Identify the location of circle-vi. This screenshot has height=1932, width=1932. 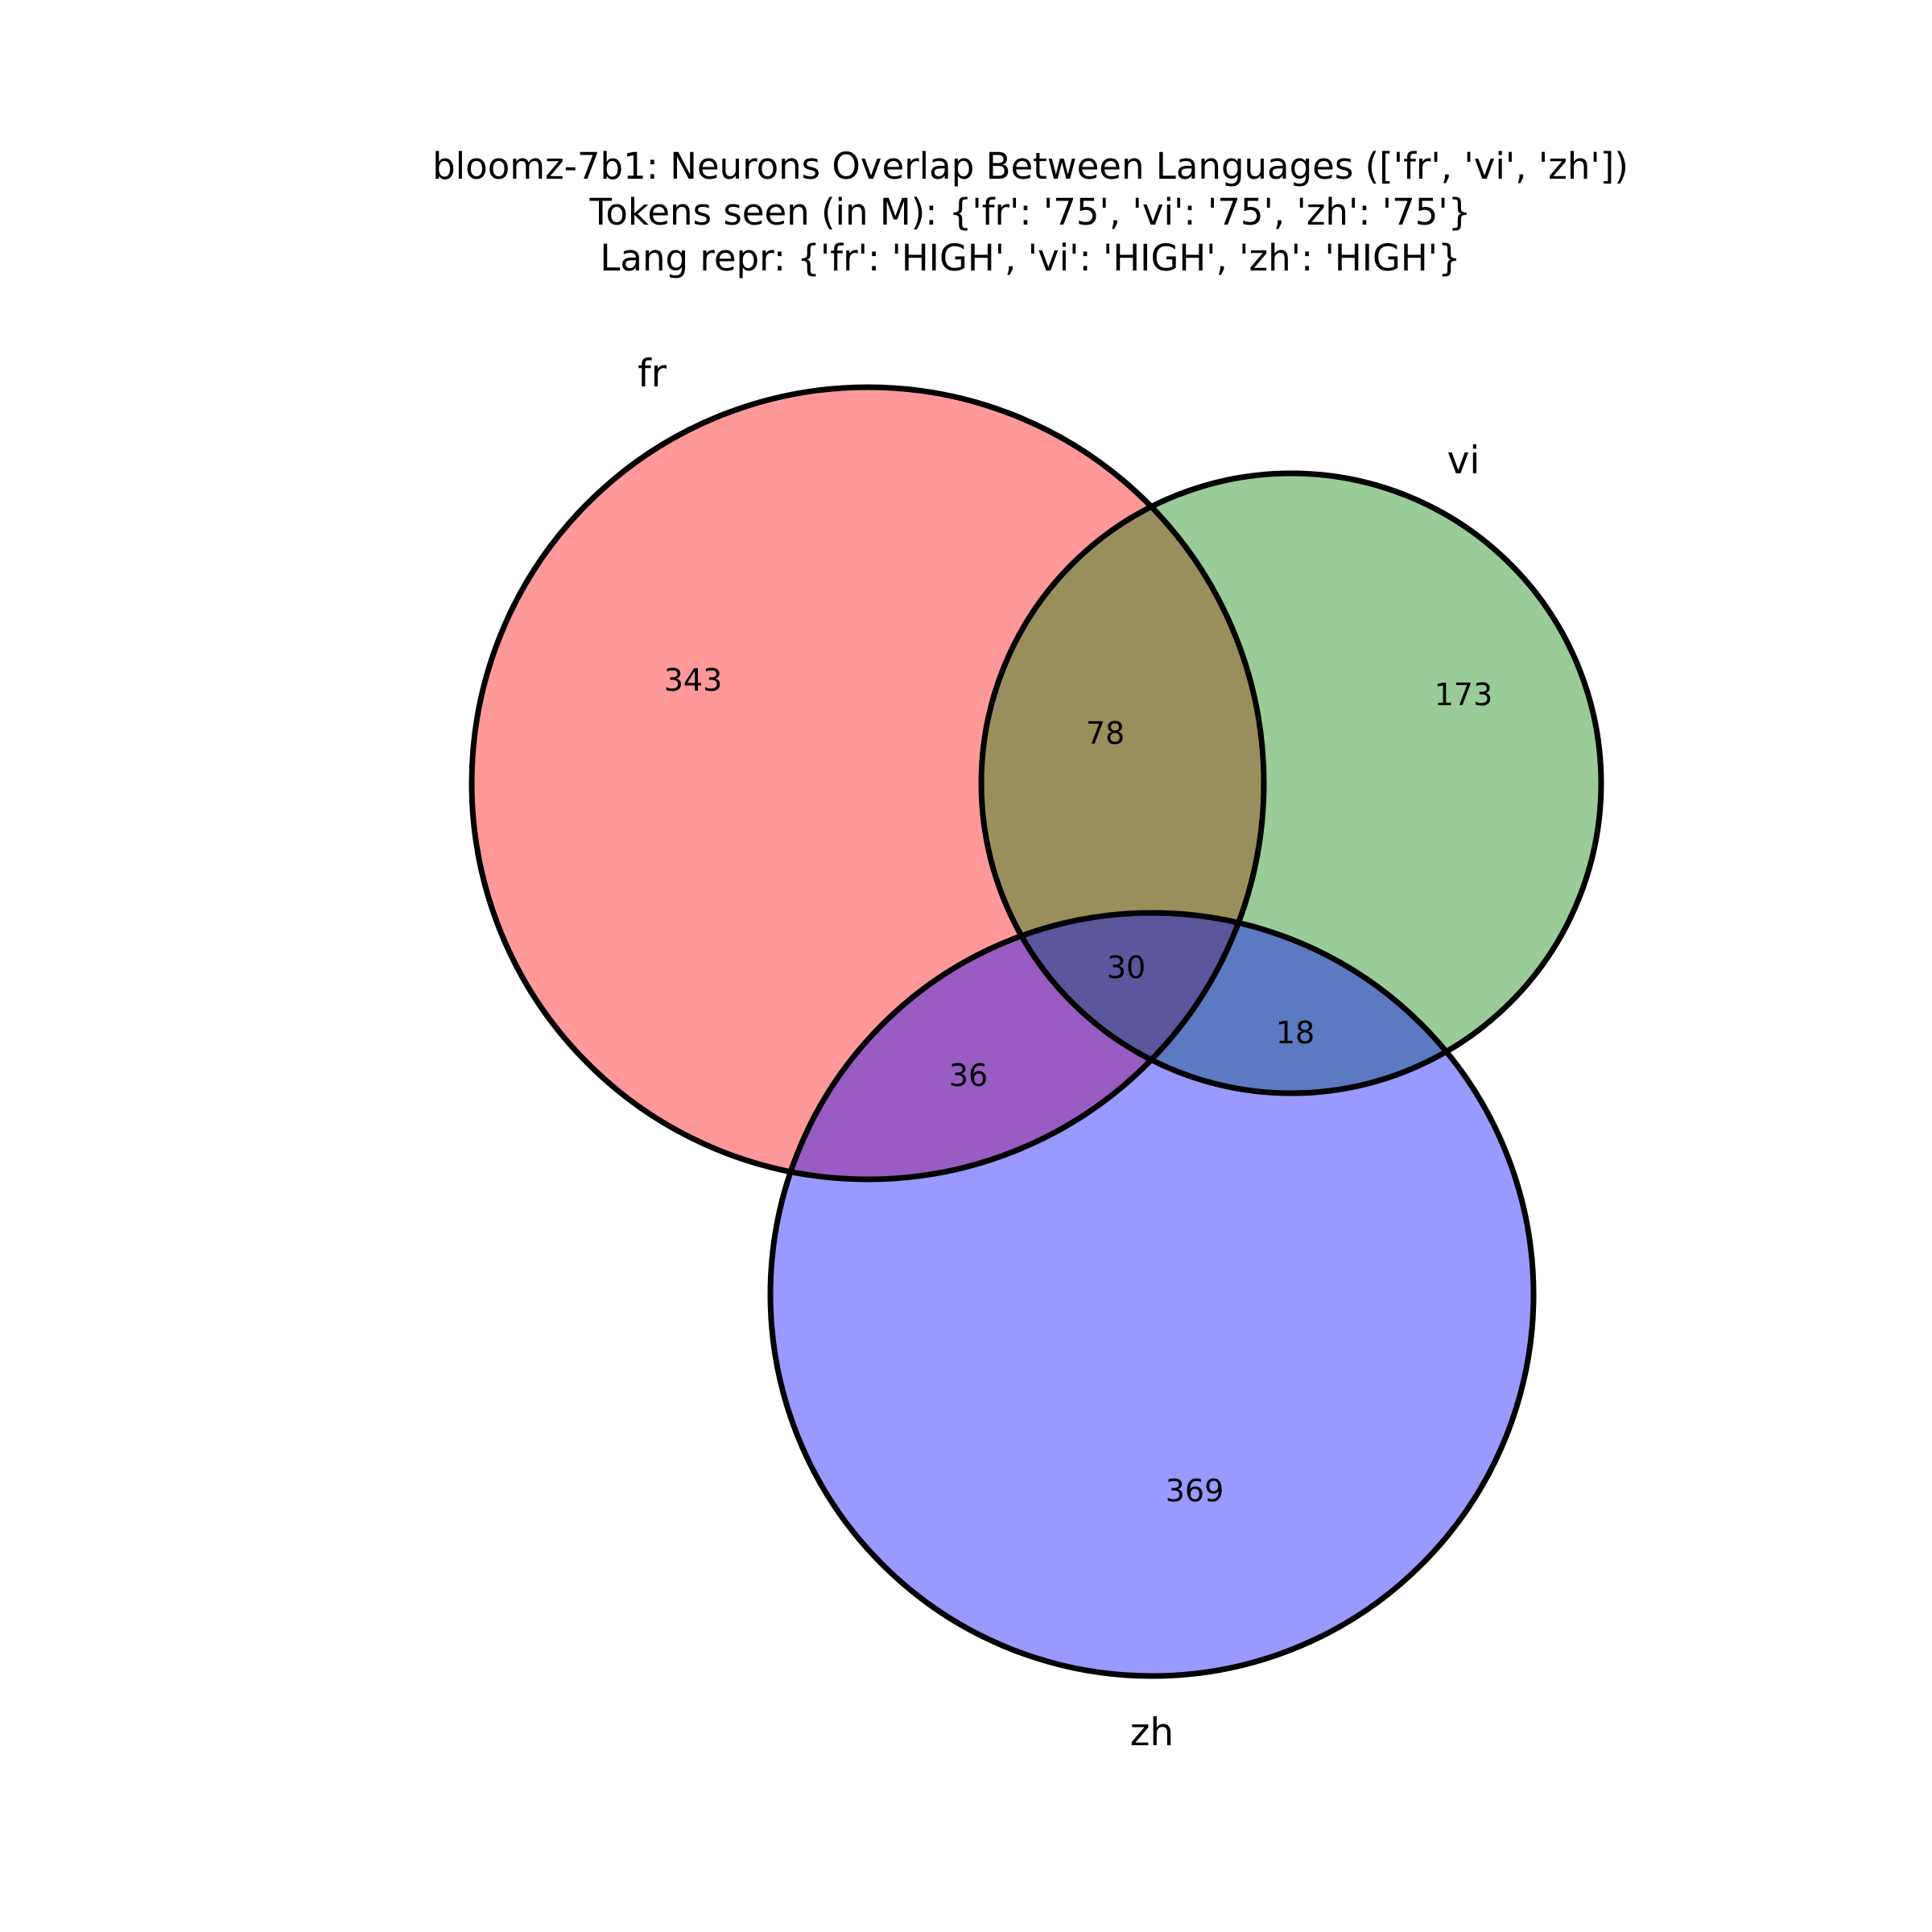
(1291, 783).